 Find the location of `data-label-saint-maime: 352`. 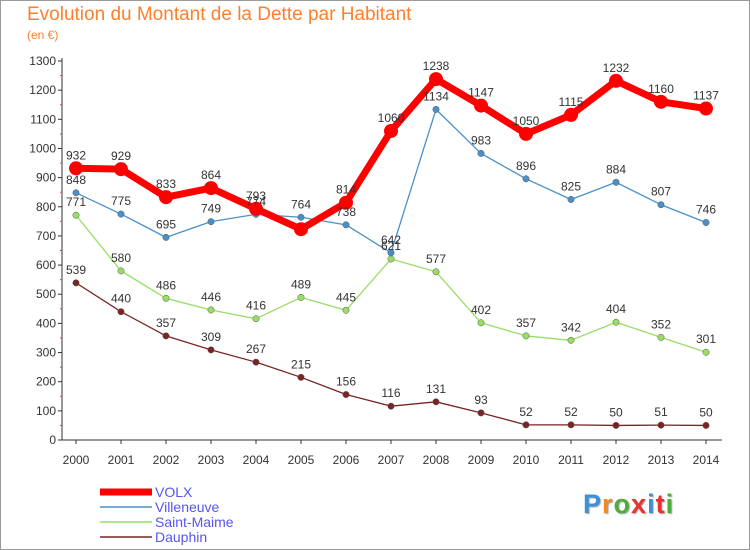

data-label-saint-maime: 352 is located at coordinates (661, 324).